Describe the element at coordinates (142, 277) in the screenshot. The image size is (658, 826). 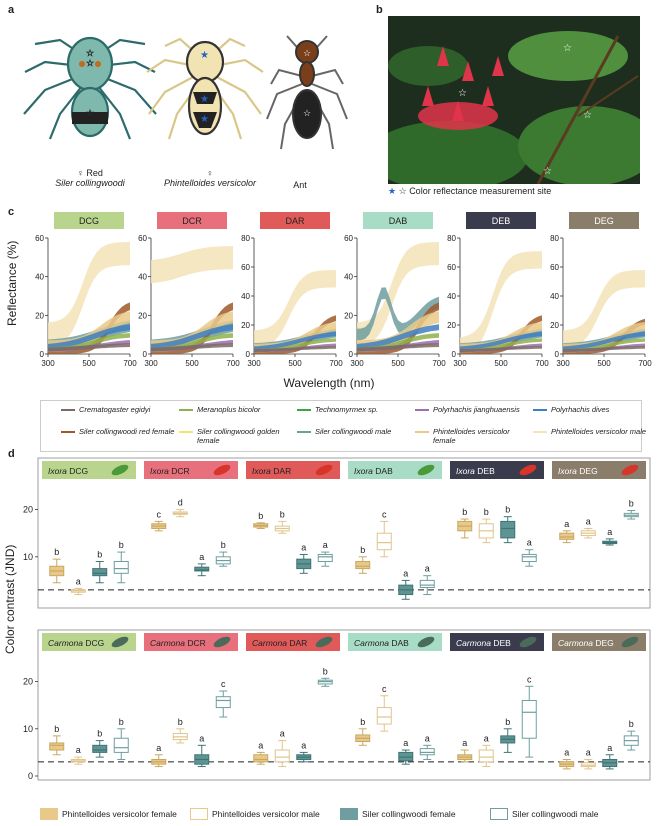
I see `y-tick-label: 40` at that location.